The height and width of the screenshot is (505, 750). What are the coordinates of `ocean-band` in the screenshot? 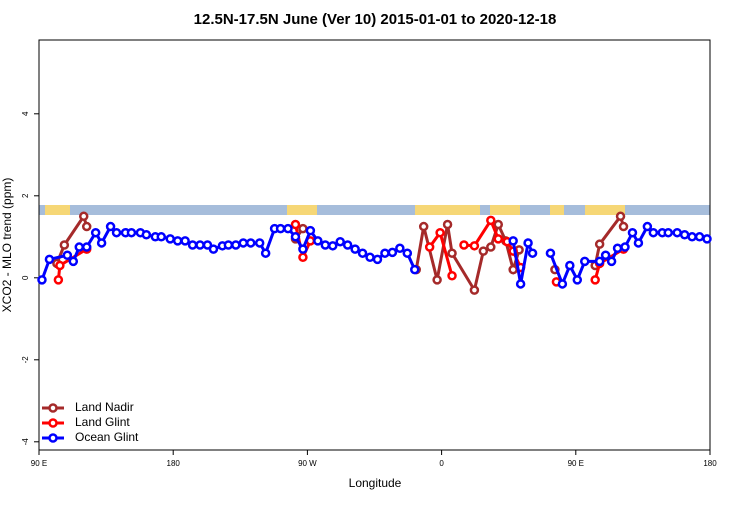 It's located at (374, 210).